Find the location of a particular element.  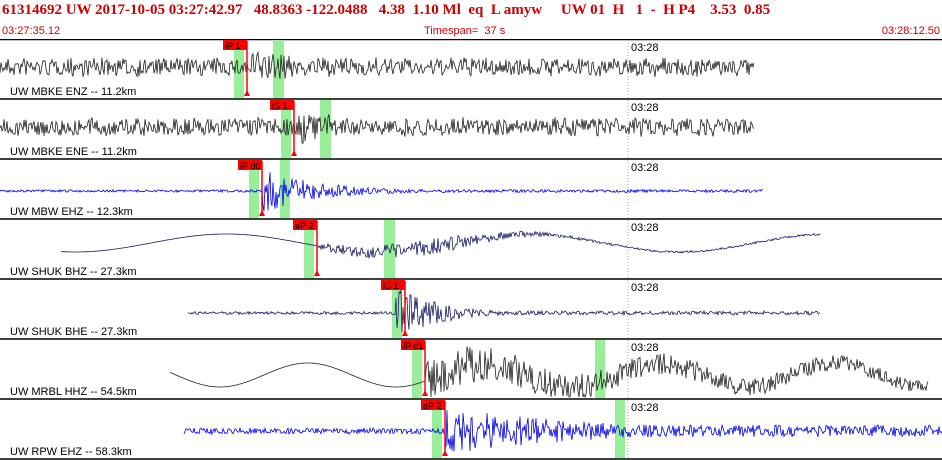

pick-label: iP 1 is located at coordinates (232, 46).